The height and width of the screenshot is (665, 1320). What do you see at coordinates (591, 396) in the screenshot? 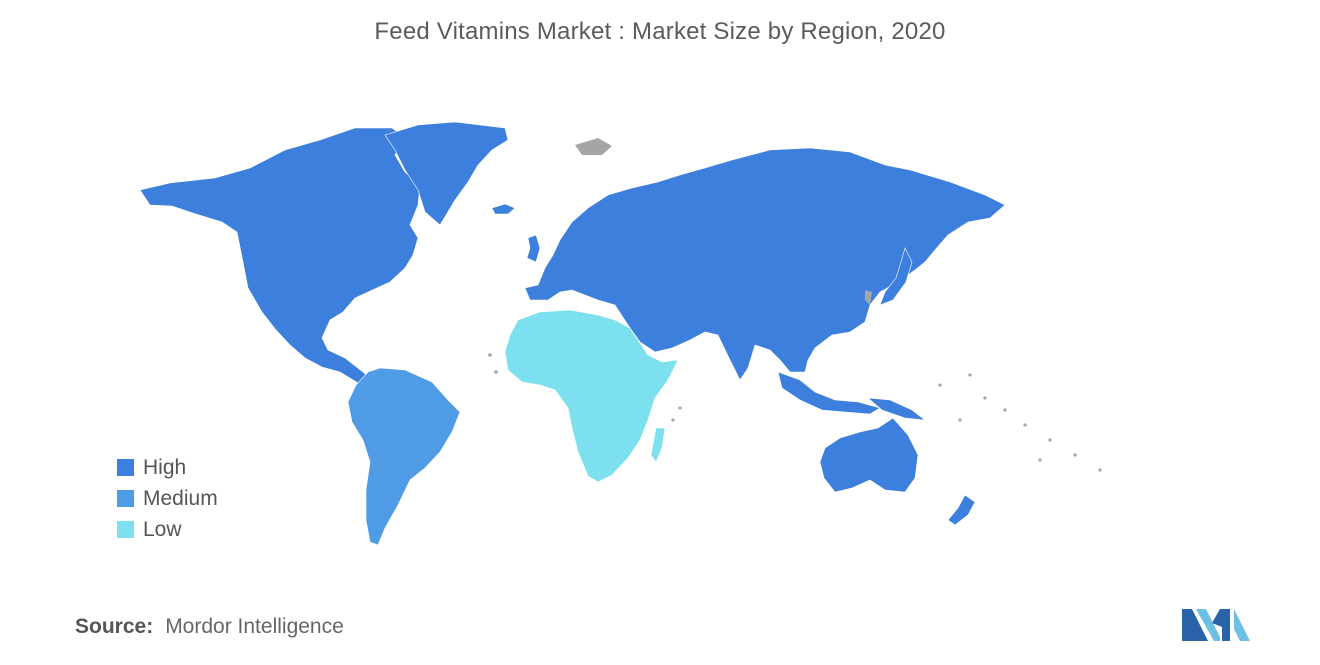
I see `region-africa` at bounding box center [591, 396].